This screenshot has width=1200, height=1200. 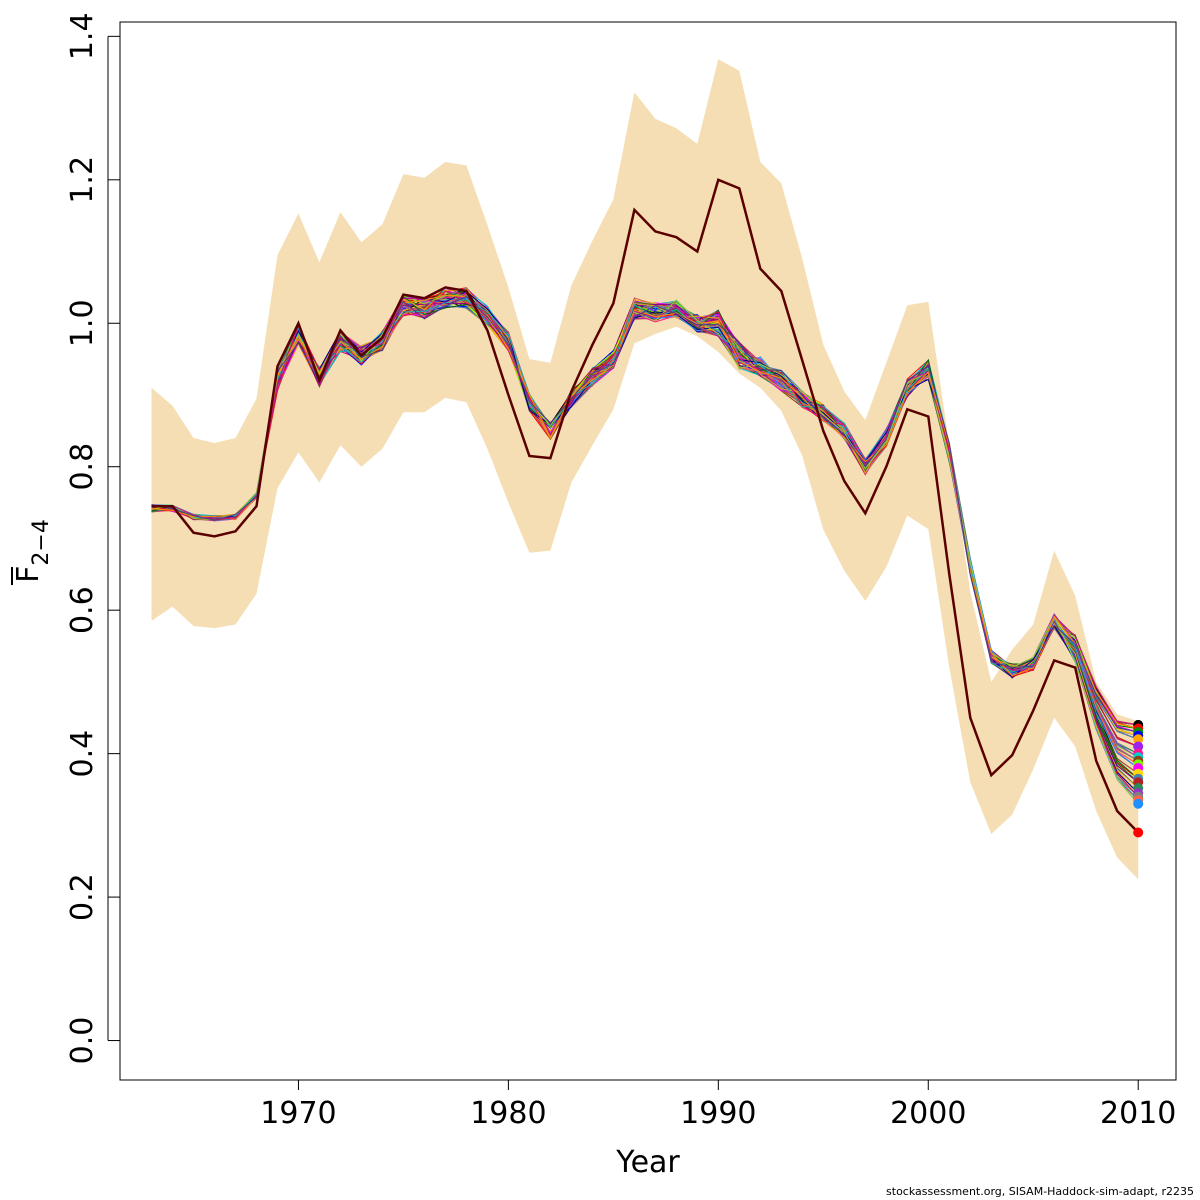 I want to click on y-tick-label: 1.2, so click(x=82, y=180).